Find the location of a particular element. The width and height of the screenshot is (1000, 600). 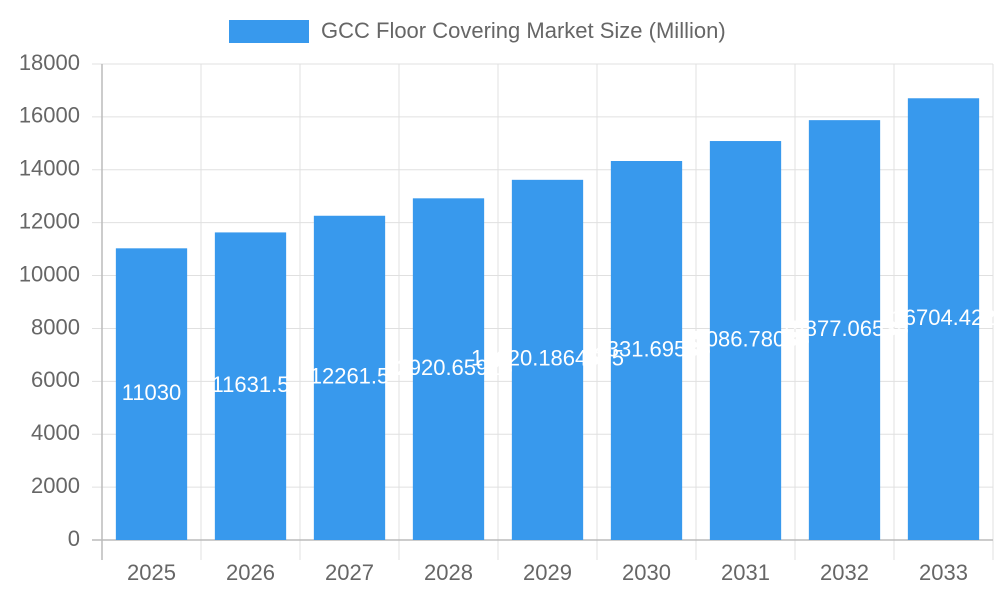

y-tick-label: 18000 is located at coordinates (49, 62).